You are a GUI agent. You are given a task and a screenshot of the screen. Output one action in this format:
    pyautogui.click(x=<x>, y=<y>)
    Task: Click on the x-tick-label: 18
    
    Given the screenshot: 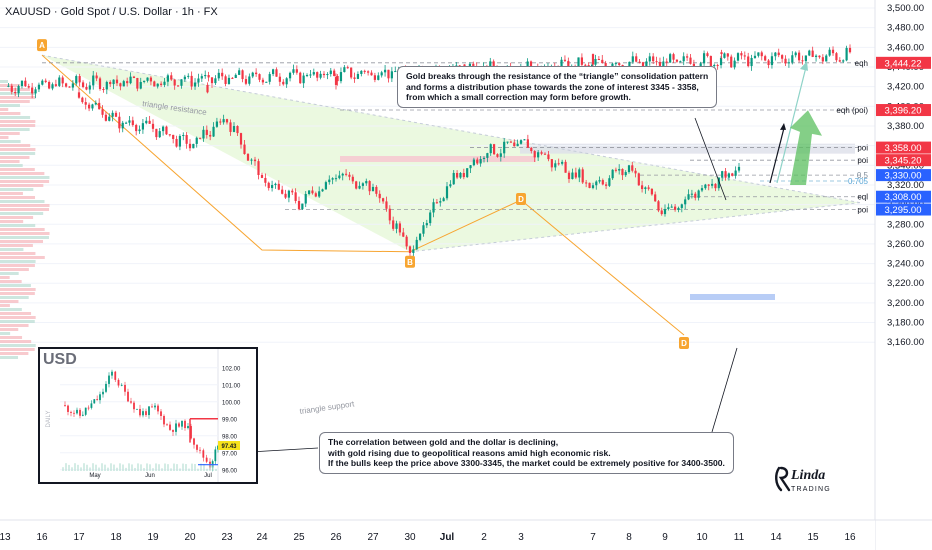 What is the action you would take?
    pyautogui.click(x=116, y=537)
    